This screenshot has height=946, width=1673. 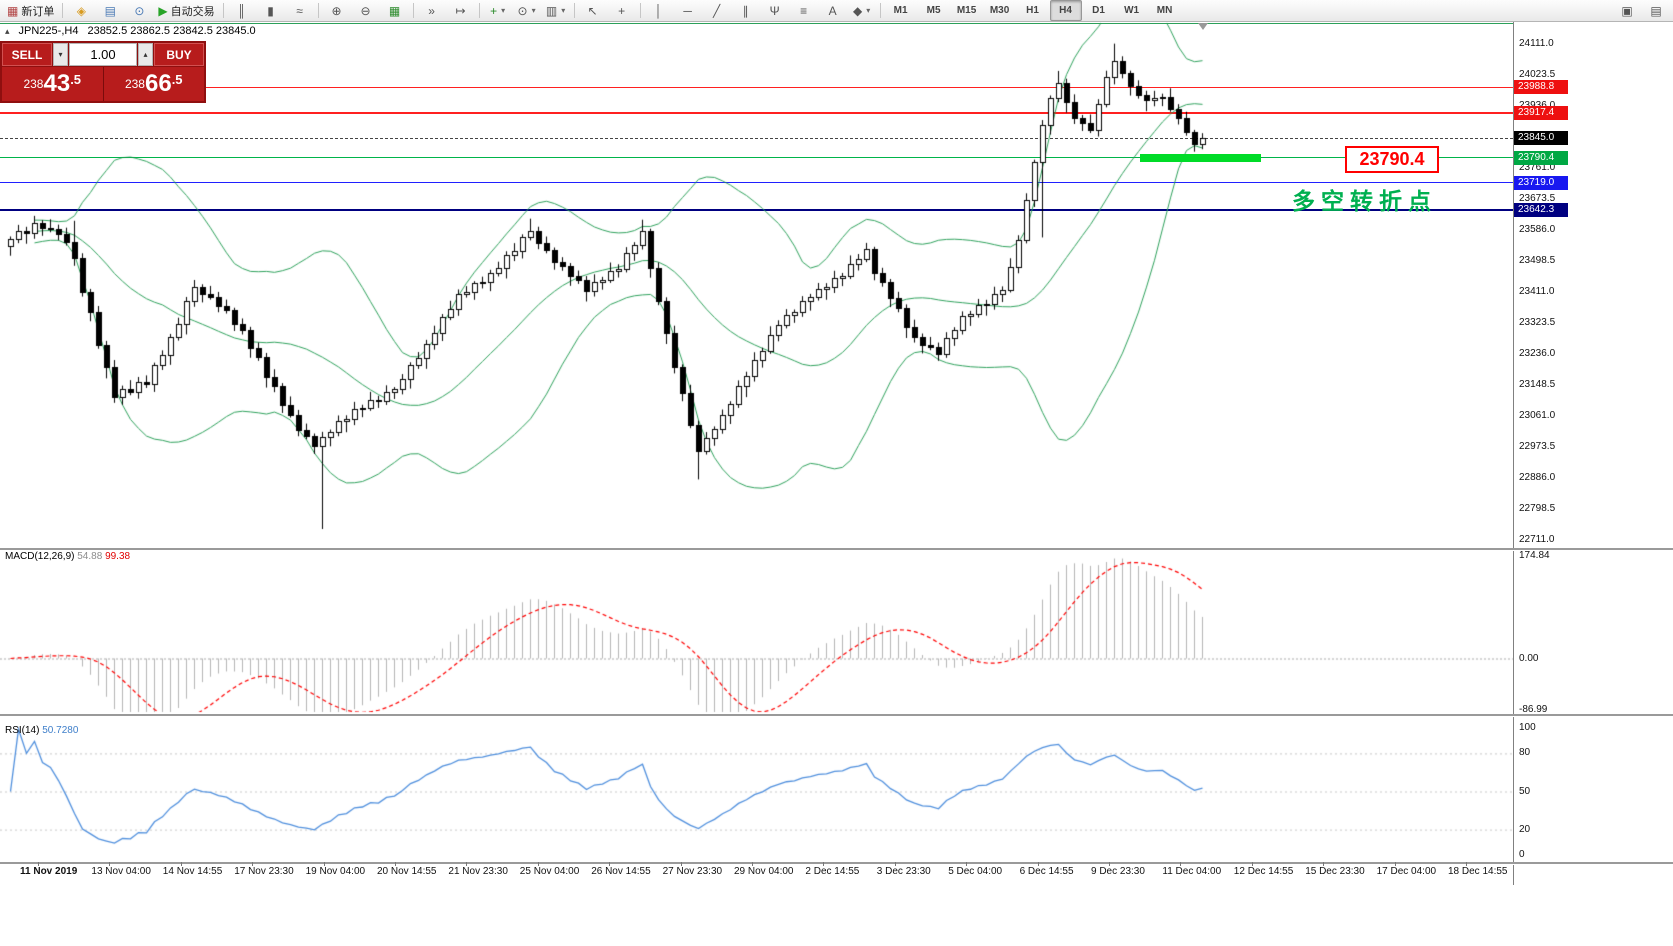 What do you see at coordinates (1541, 87) in the screenshot?
I see `resistance-line-1-price-box: 23988.8` at bounding box center [1541, 87].